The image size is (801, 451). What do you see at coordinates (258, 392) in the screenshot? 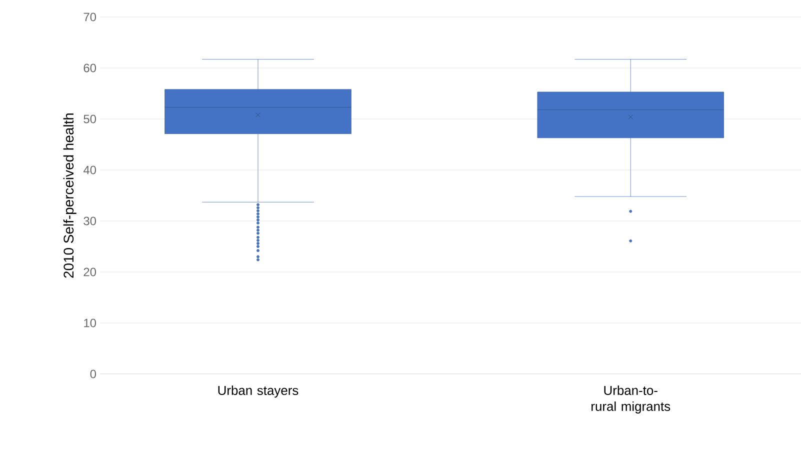
I see `x-tick-label: Urban stayers` at bounding box center [258, 392].